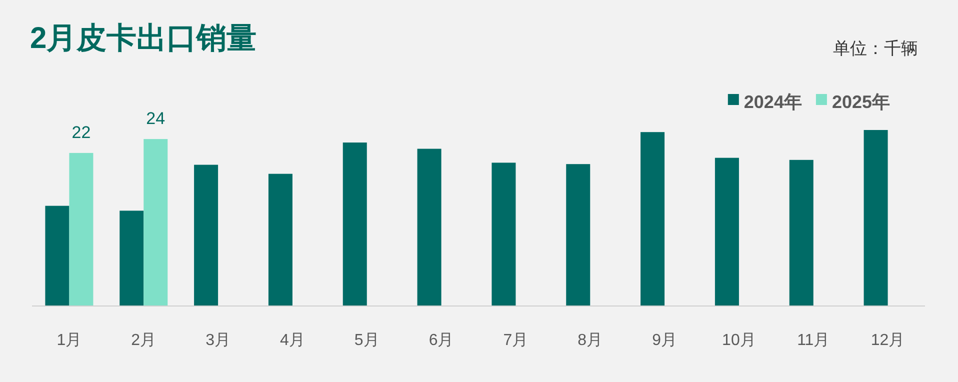 The width and height of the screenshot is (958, 382). What do you see at coordinates (367, 340) in the screenshot?
I see `x-tick-label: 5月` at bounding box center [367, 340].